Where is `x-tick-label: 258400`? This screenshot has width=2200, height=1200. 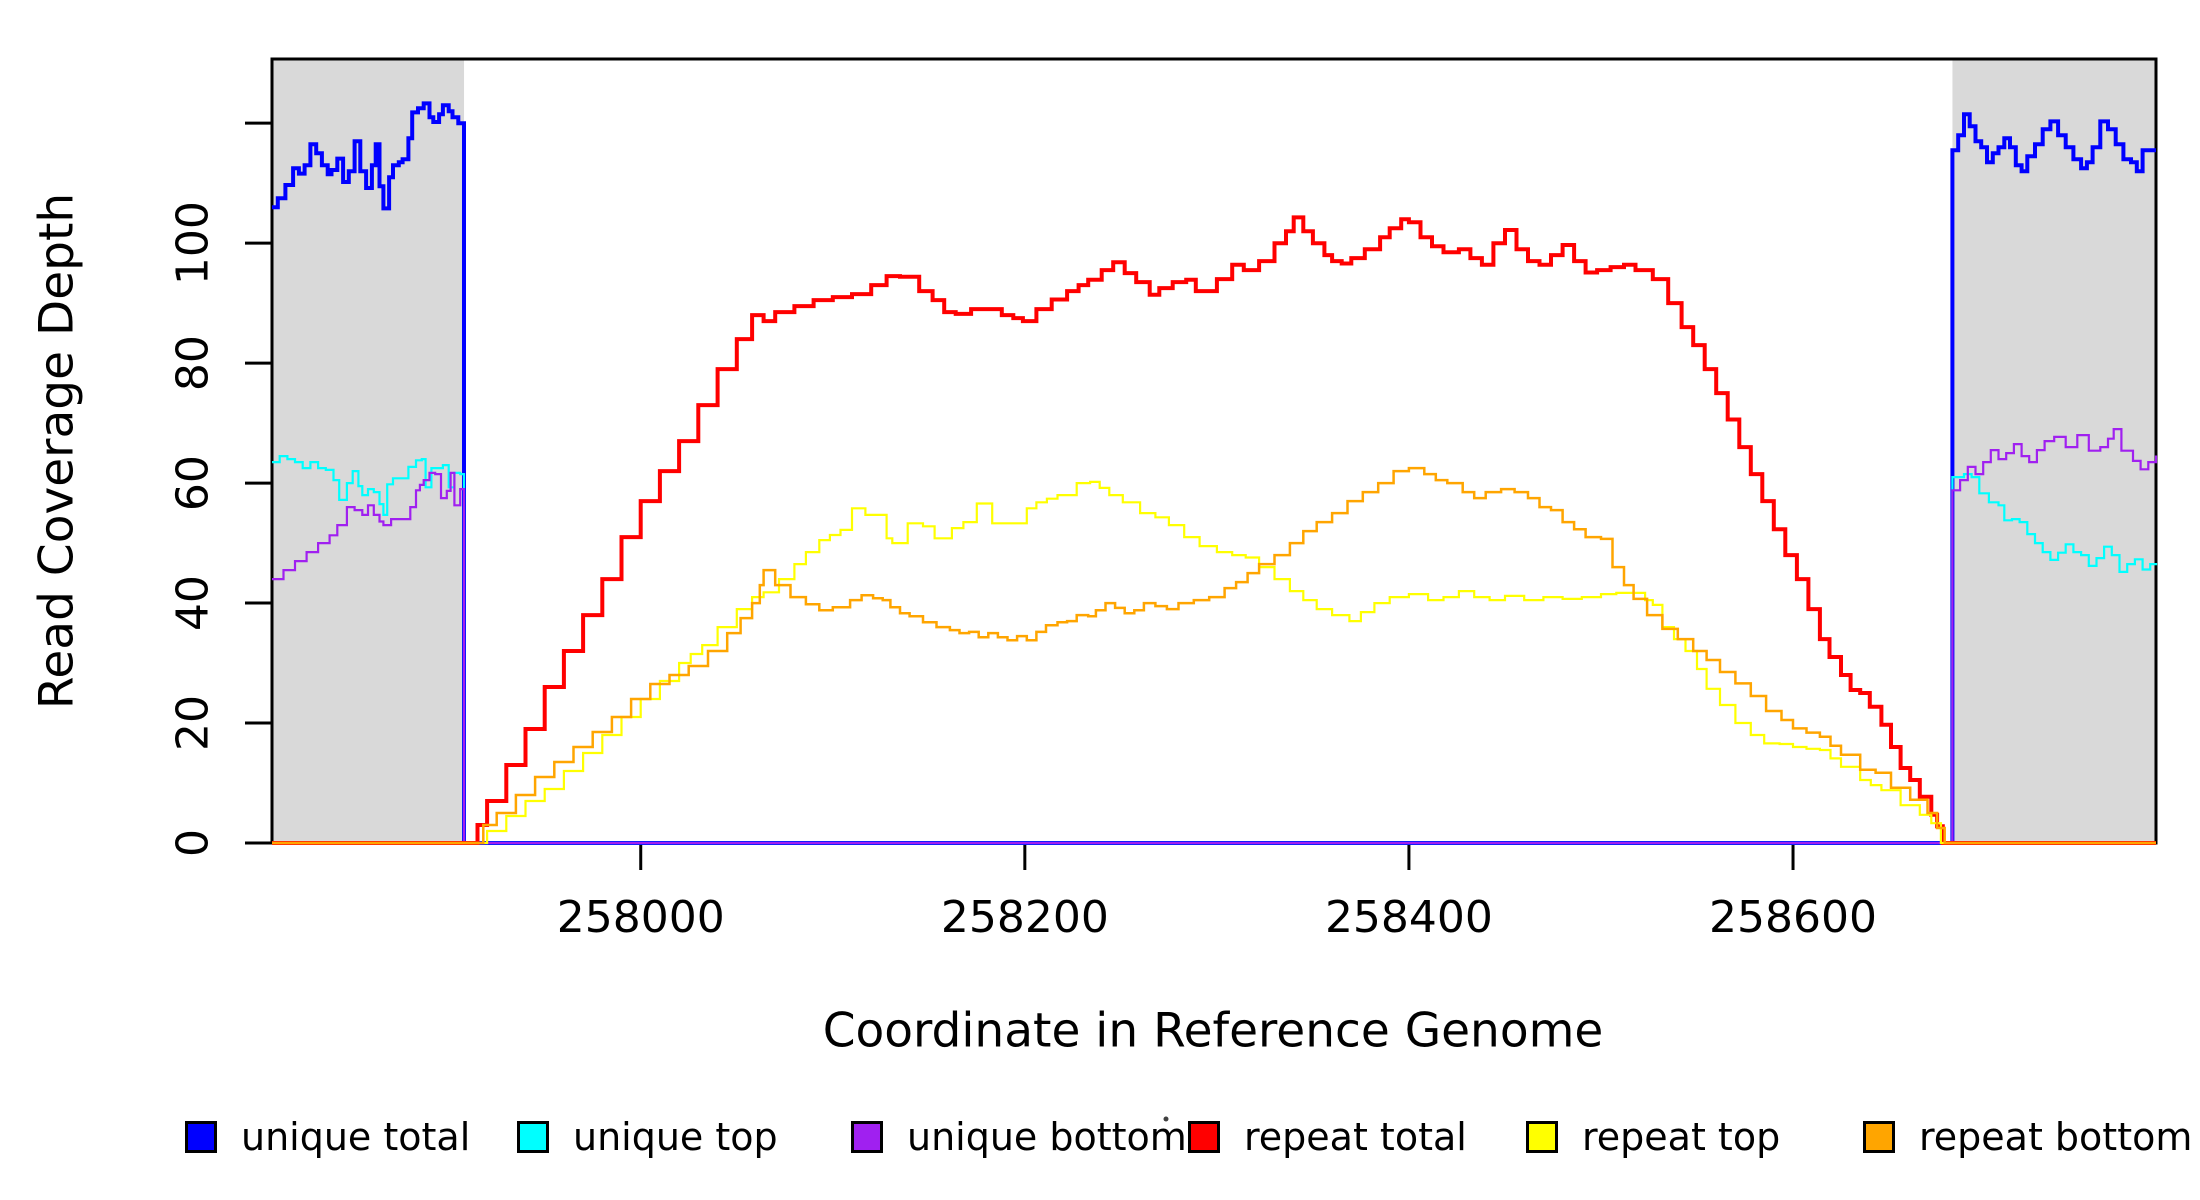 x-tick-label: 258400 is located at coordinates (1409, 917).